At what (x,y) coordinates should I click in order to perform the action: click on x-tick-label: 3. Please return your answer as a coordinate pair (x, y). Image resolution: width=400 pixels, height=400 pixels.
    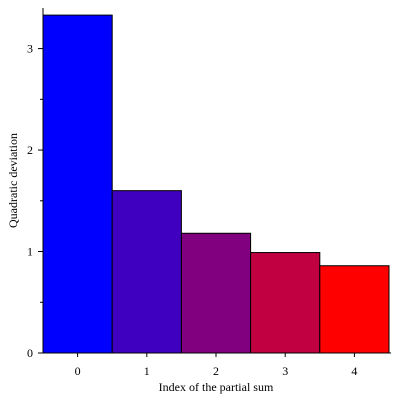
    Looking at the image, I should click on (285, 371).